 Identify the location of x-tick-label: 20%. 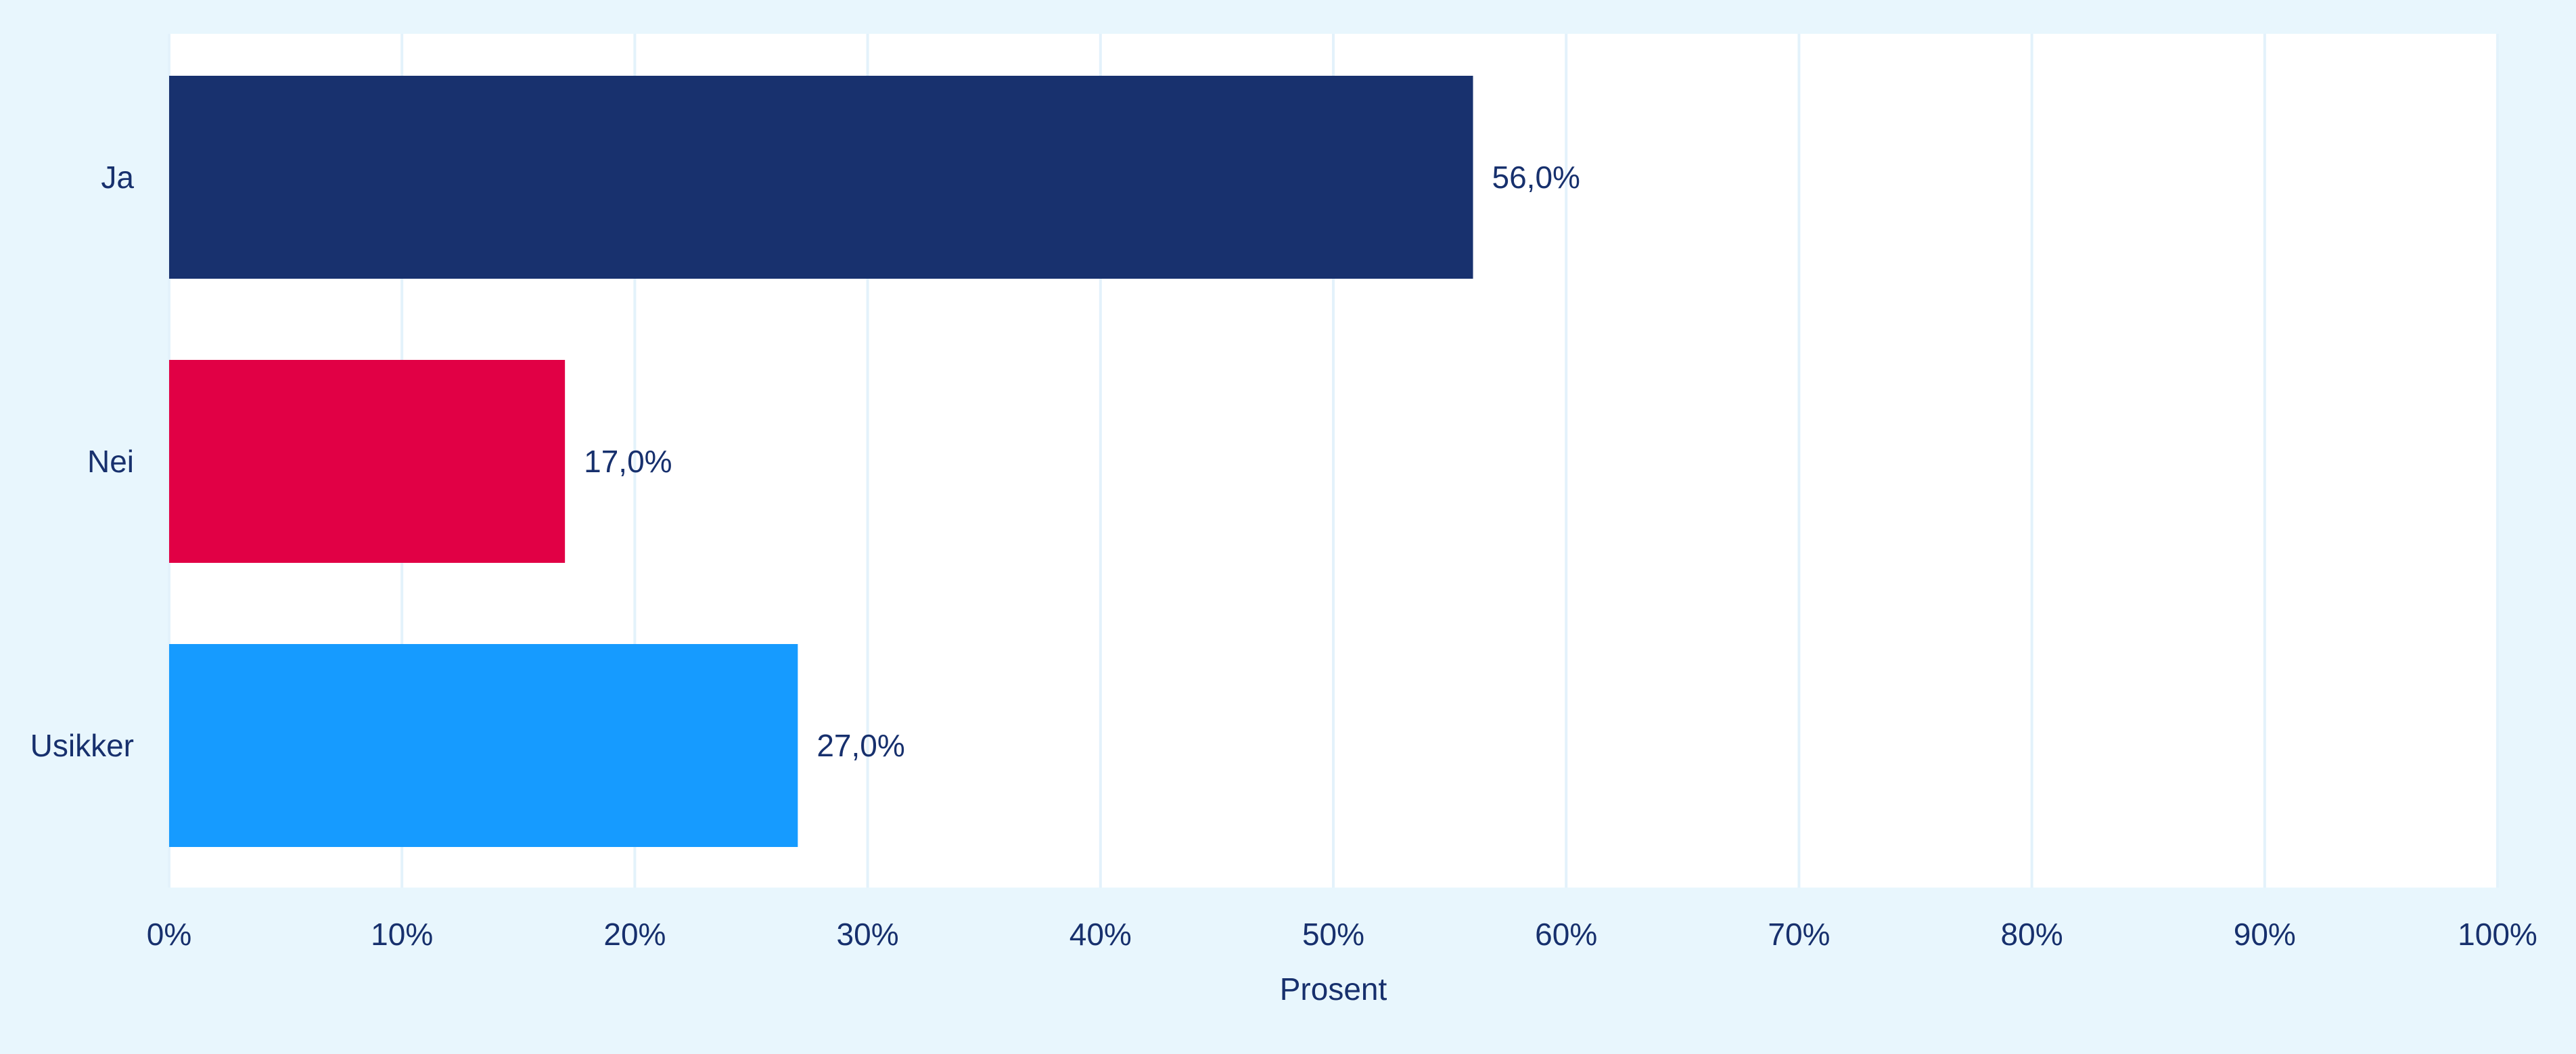
(634, 935).